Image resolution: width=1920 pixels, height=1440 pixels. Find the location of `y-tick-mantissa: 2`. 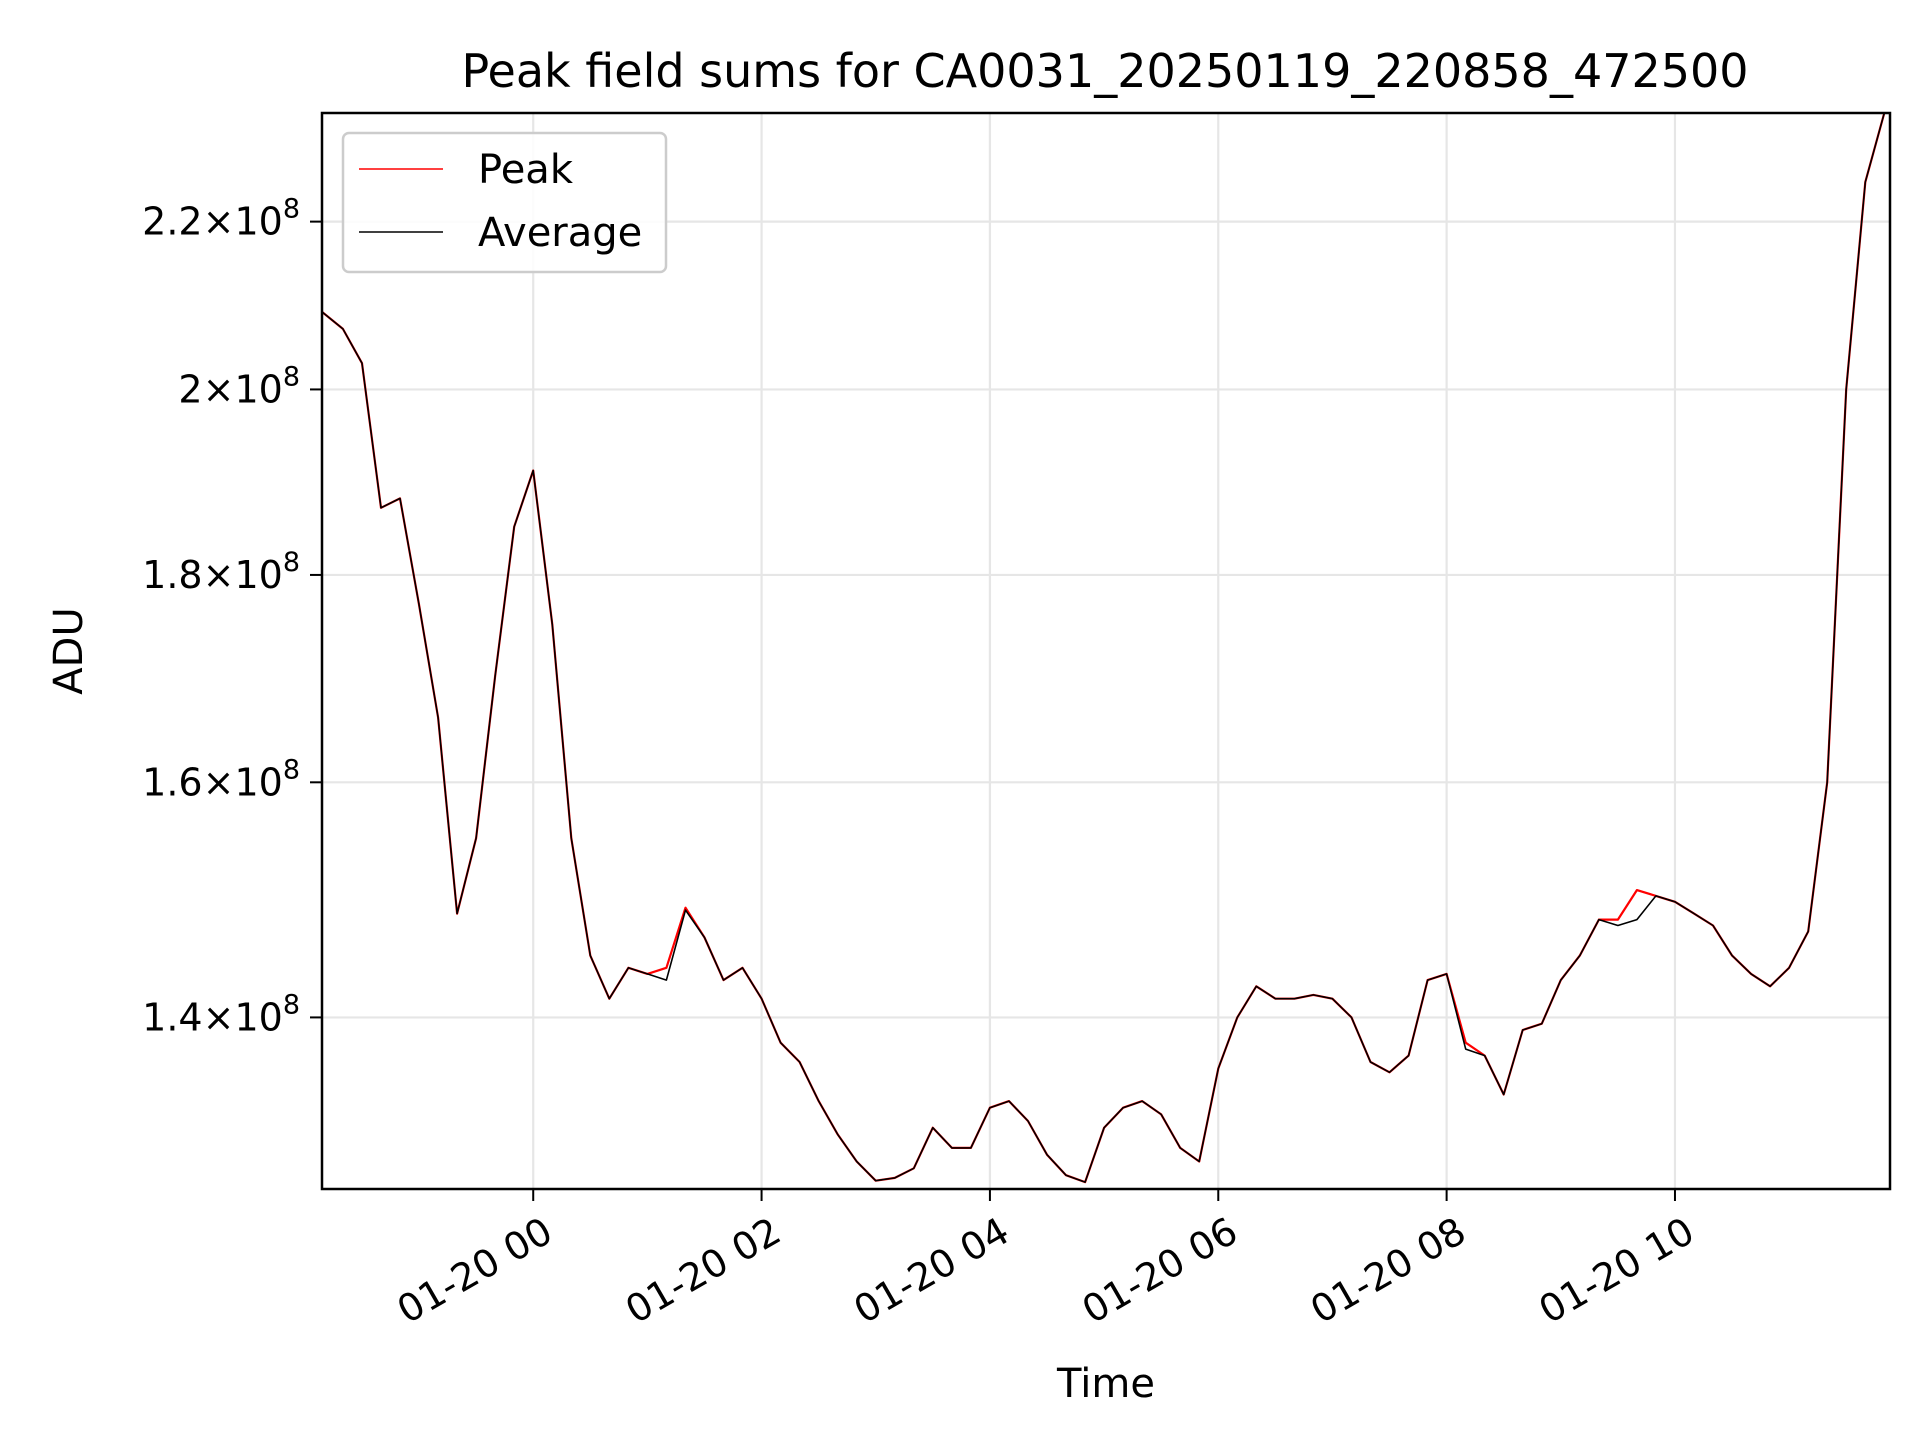

y-tick-mantissa: 2 is located at coordinates (190, 389).